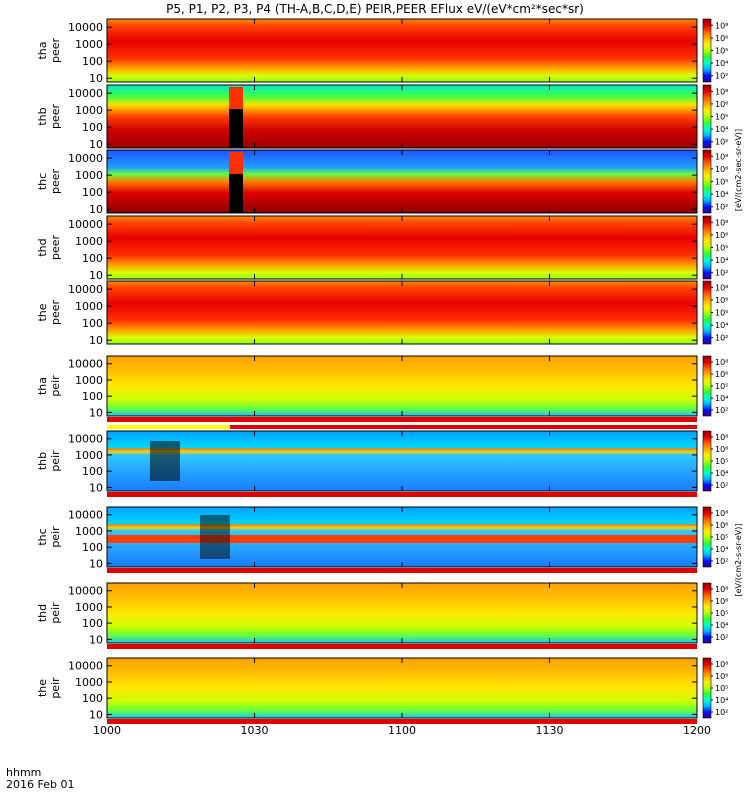 Image resolution: width=750 pixels, height=800 pixels. Describe the element at coordinates (42, 536) in the screenshot. I see `panel-label-probe: thc` at that location.